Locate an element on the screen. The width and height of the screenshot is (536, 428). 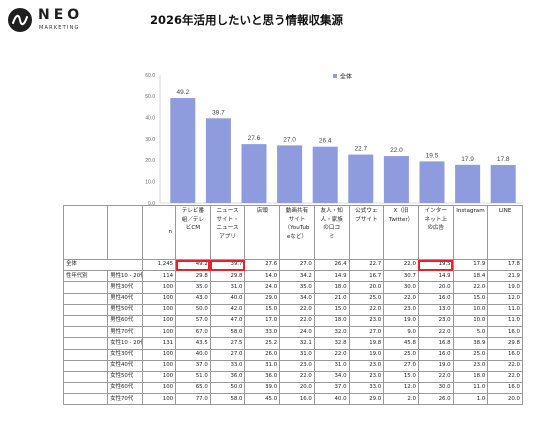
value-cell: 38.9 is located at coordinates (470, 343).